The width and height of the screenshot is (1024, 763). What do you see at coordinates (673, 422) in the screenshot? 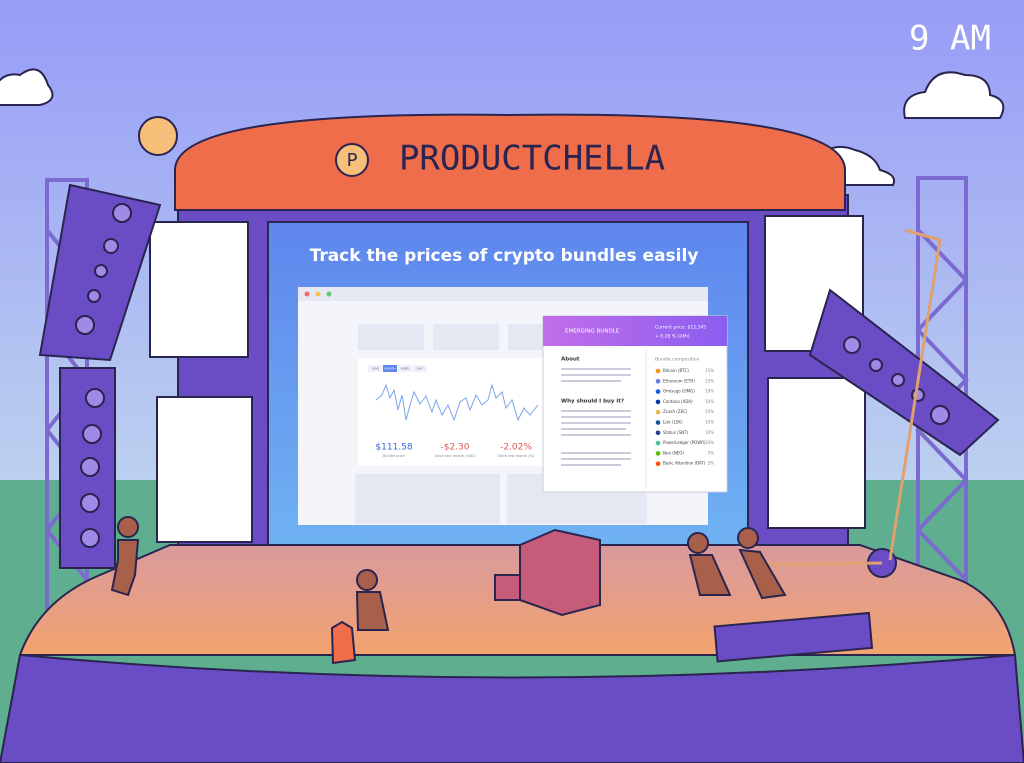
I see `coin-name: Lisk (LSK)` at bounding box center [673, 422].